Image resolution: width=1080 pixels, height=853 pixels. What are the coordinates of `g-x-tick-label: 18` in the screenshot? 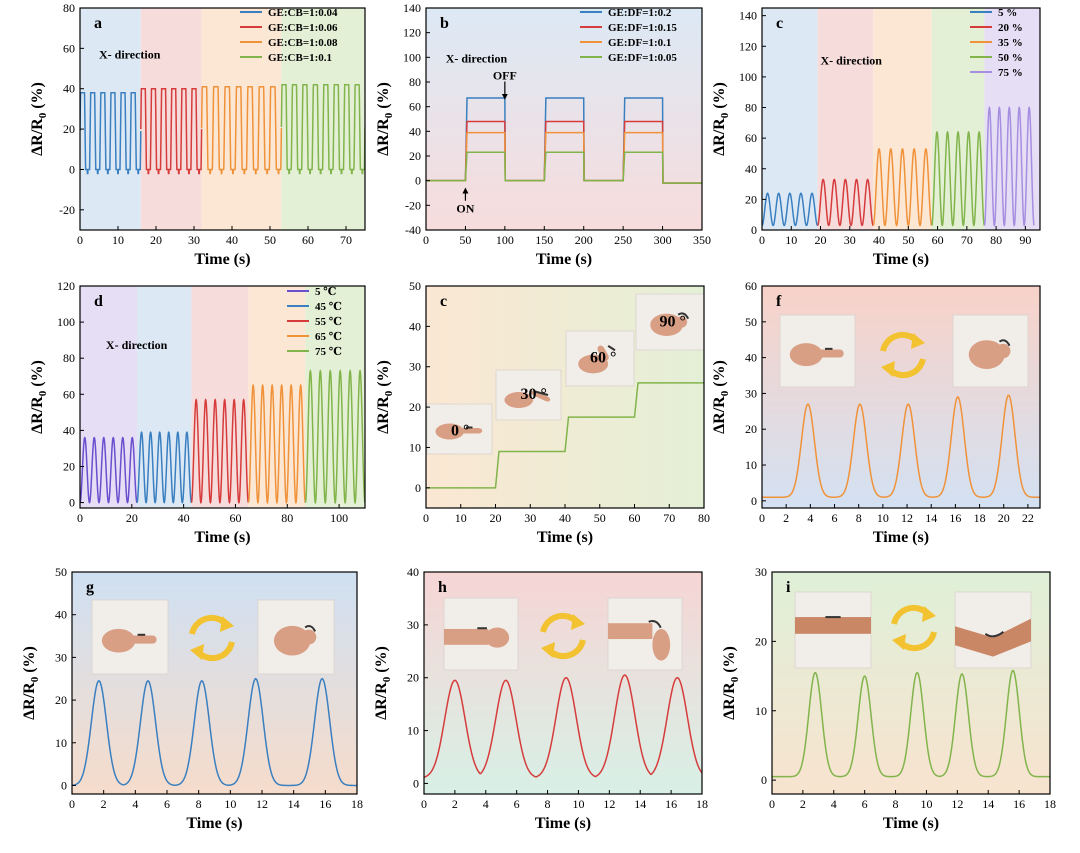 It's located at (357, 804).